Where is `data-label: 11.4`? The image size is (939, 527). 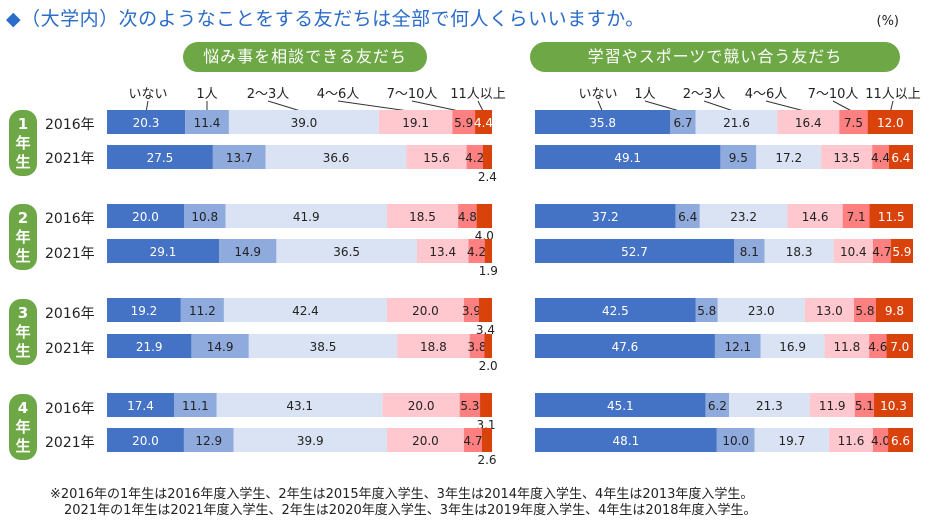 data-label: 11.4 is located at coordinates (207, 123).